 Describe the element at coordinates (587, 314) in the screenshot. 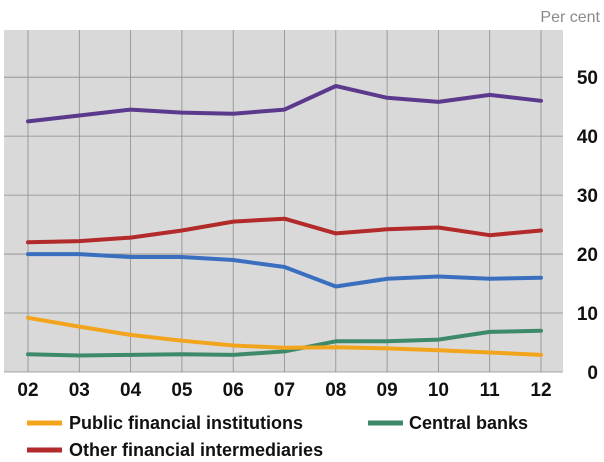

I see `y-tick-label: 10` at that location.